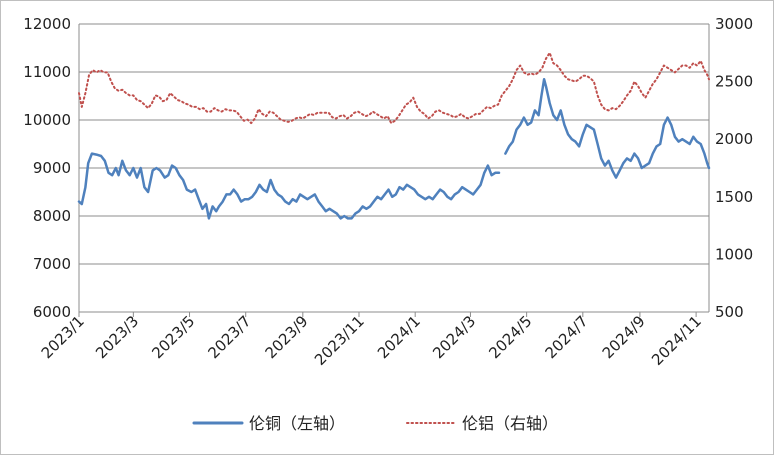  Describe the element at coordinates (734, 82) in the screenshot. I see `y-right-tick-label: 2500` at that location.